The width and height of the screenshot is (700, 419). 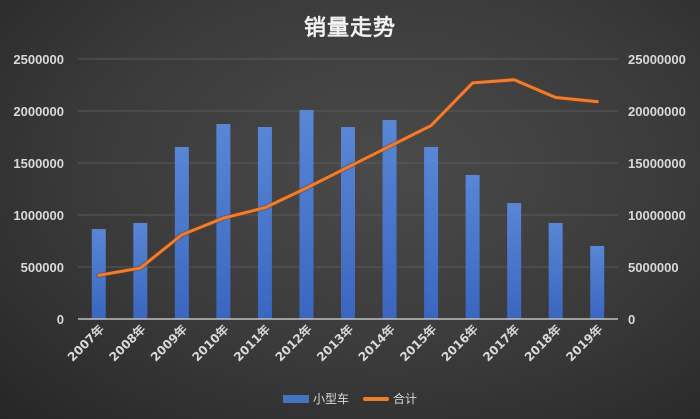 I want to click on legend-item-total: 合计, so click(x=390, y=398).